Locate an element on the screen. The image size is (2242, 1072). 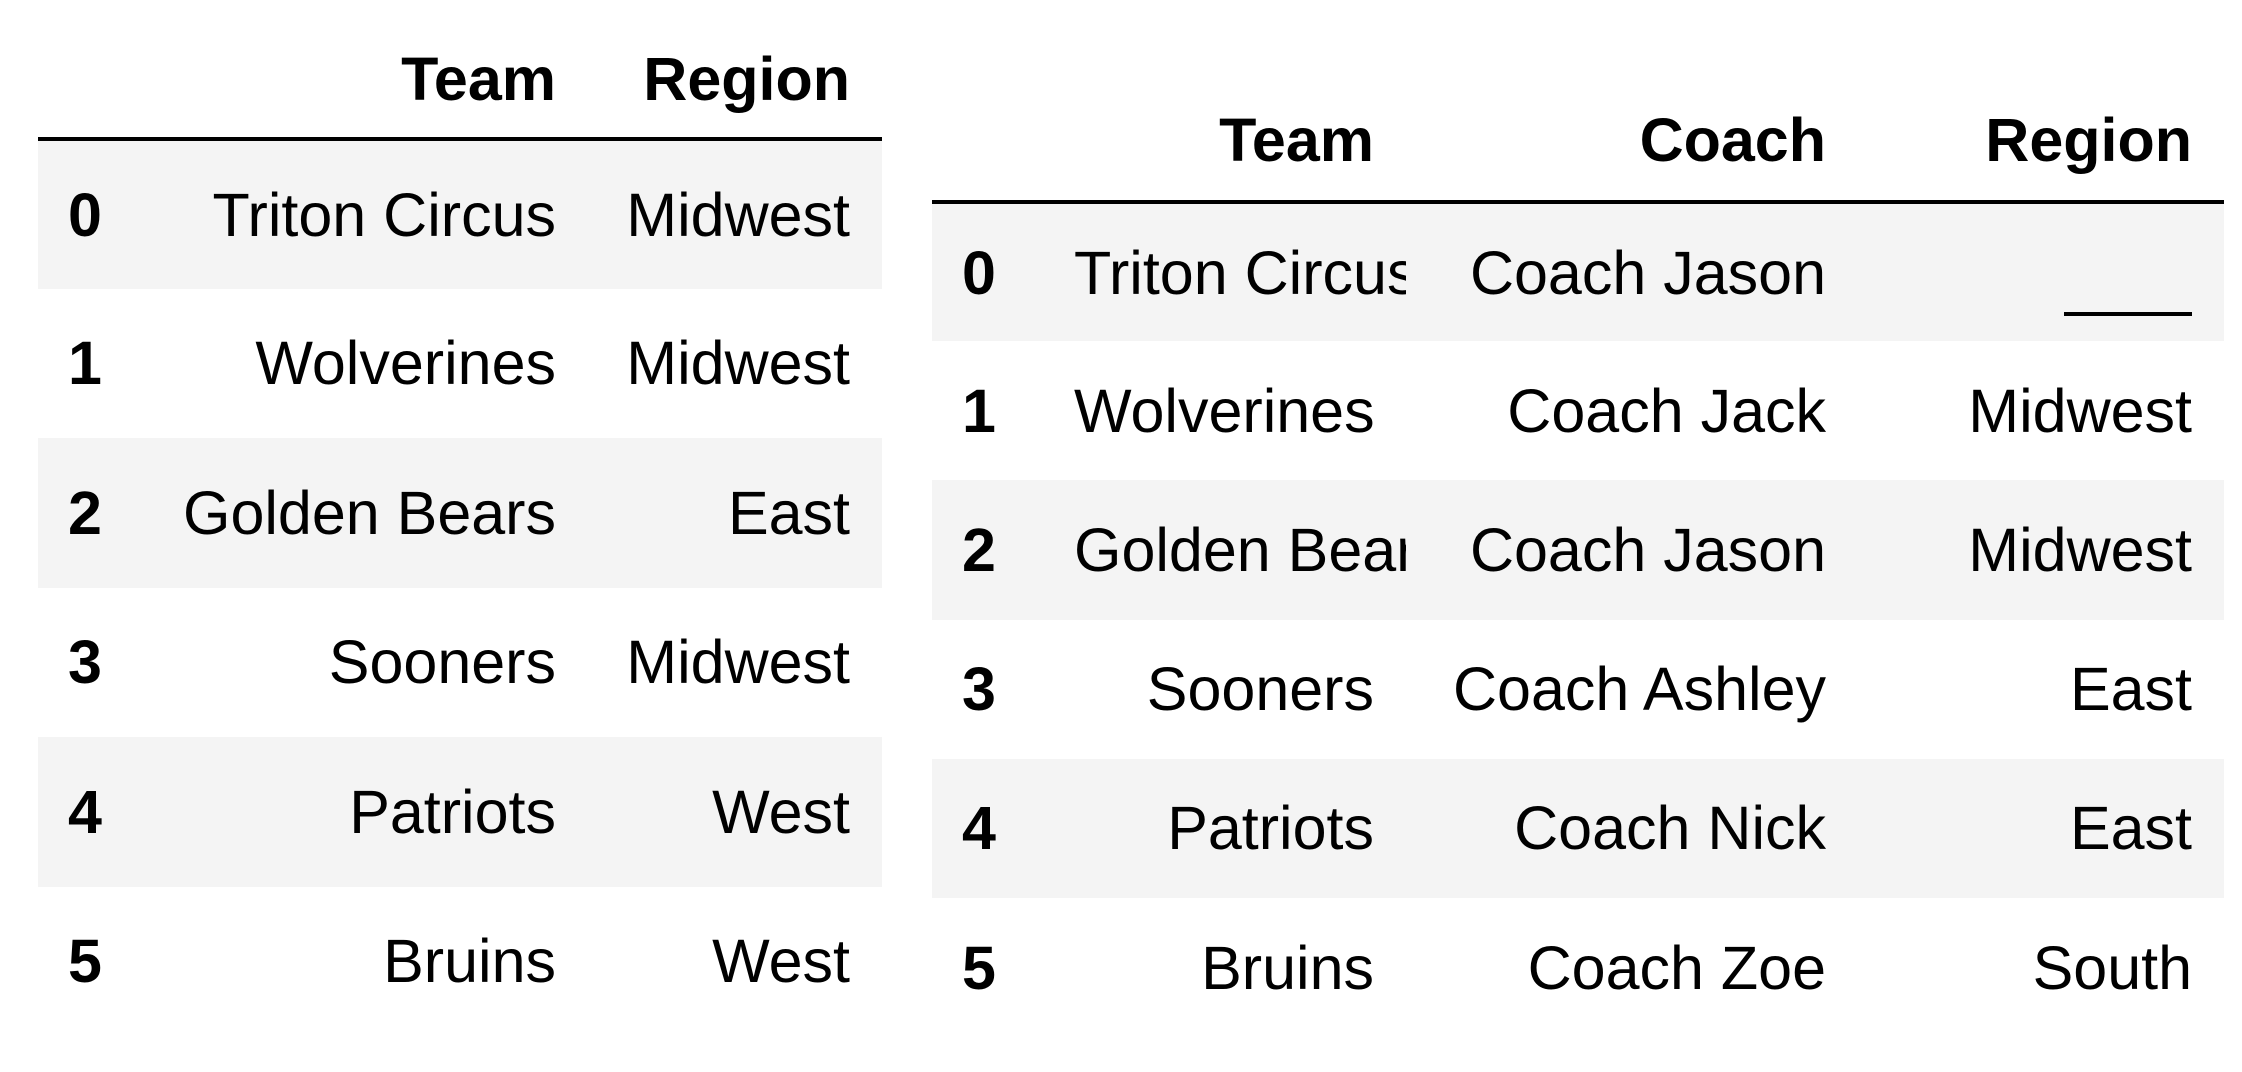
table-row: 4 Patriots West is located at coordinates (460, 812).